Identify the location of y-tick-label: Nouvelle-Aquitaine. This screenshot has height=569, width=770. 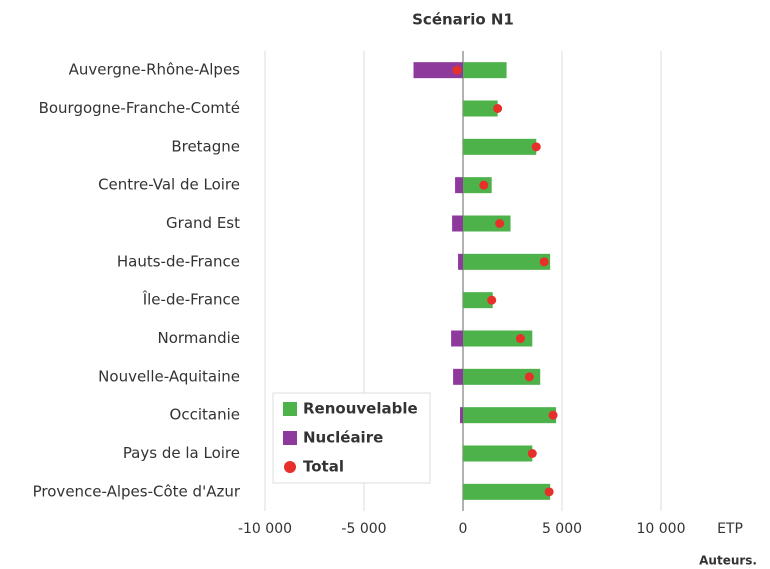
(169, 376).